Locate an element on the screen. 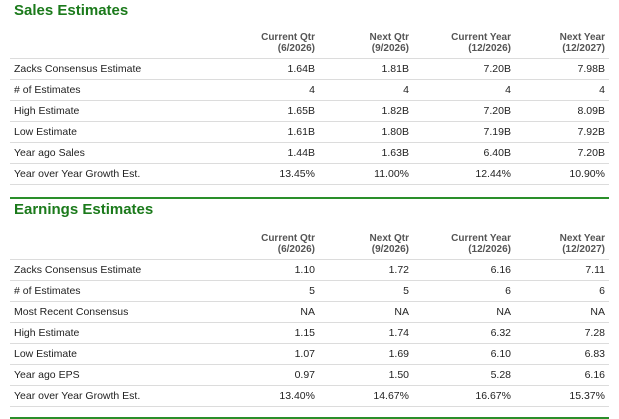  table-row: # of Estimates 4 4 4 4 is located at coordinates (309, 90).